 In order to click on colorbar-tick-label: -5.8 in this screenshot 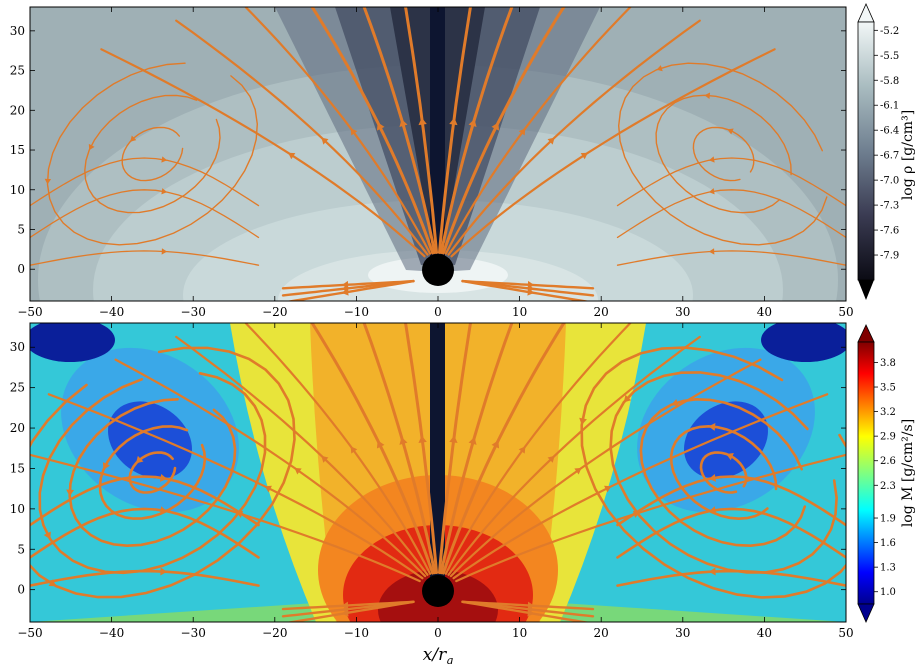, I will do `click(889, 81)`.